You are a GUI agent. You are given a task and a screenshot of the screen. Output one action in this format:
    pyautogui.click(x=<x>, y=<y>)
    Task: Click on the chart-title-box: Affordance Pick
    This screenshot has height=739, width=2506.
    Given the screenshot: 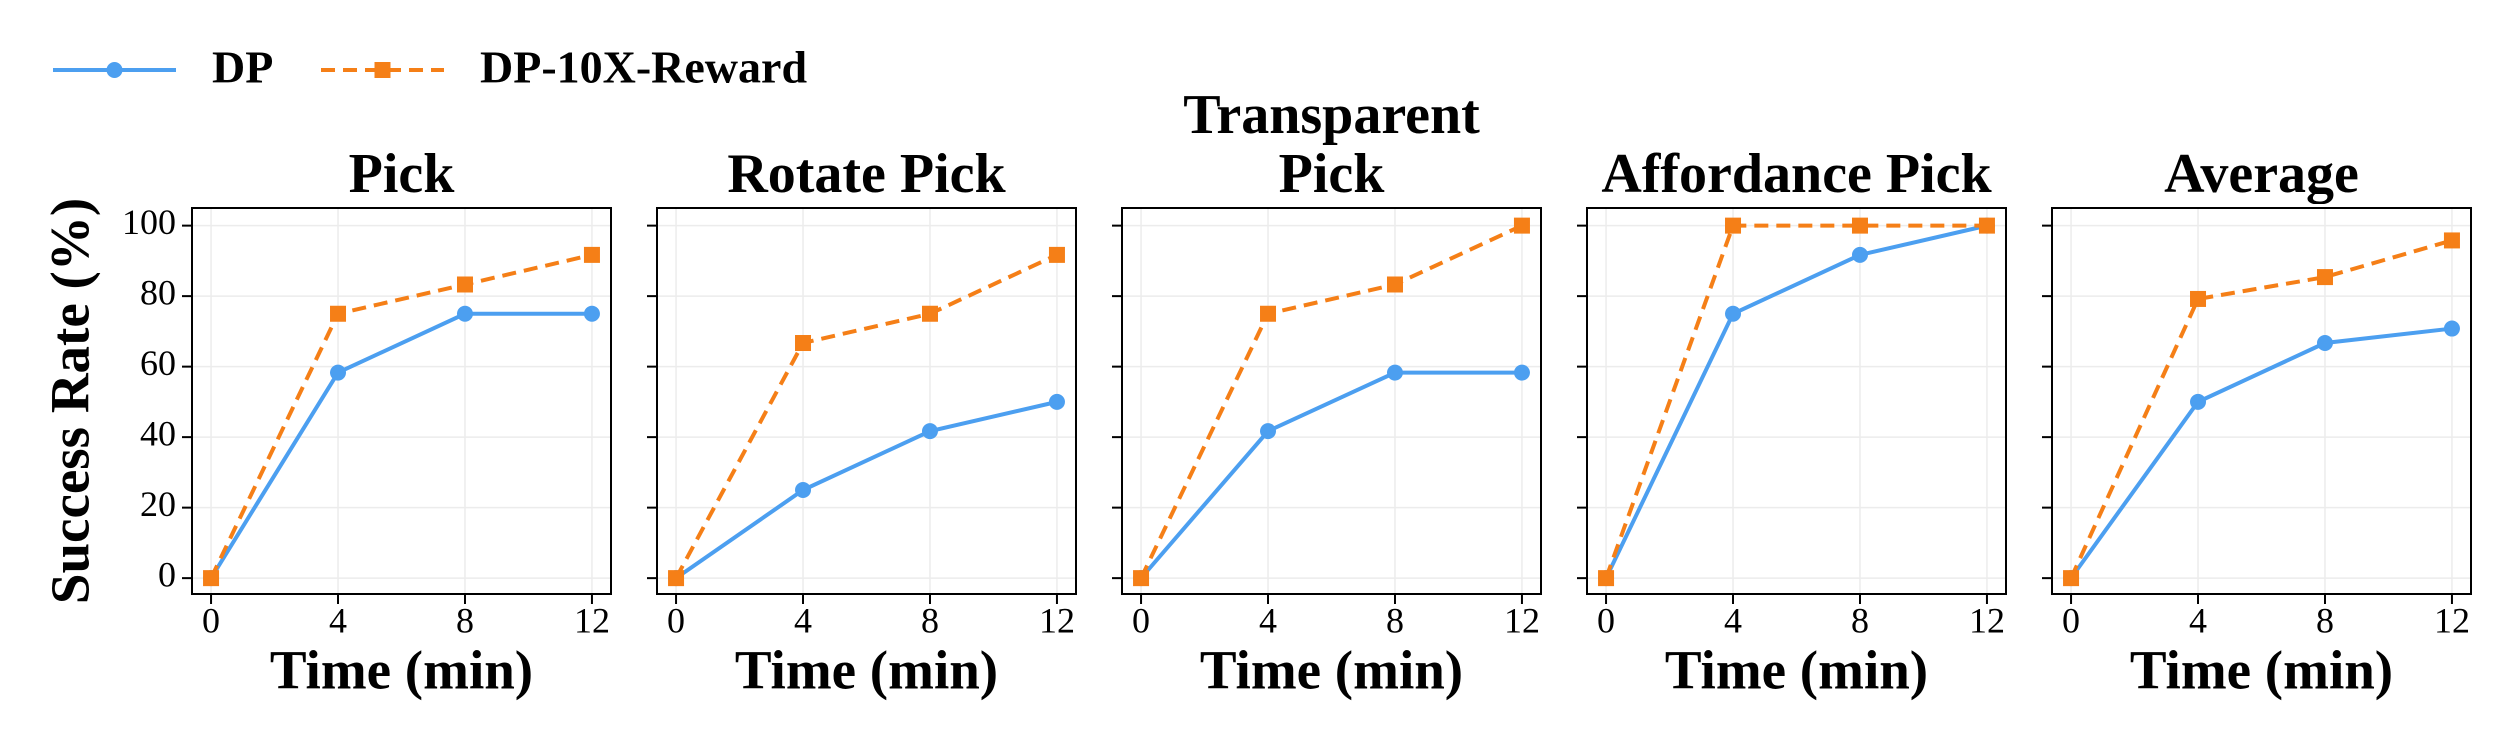 What is the action you would take?
    pyautogui.click(x=1796, y=173)
    